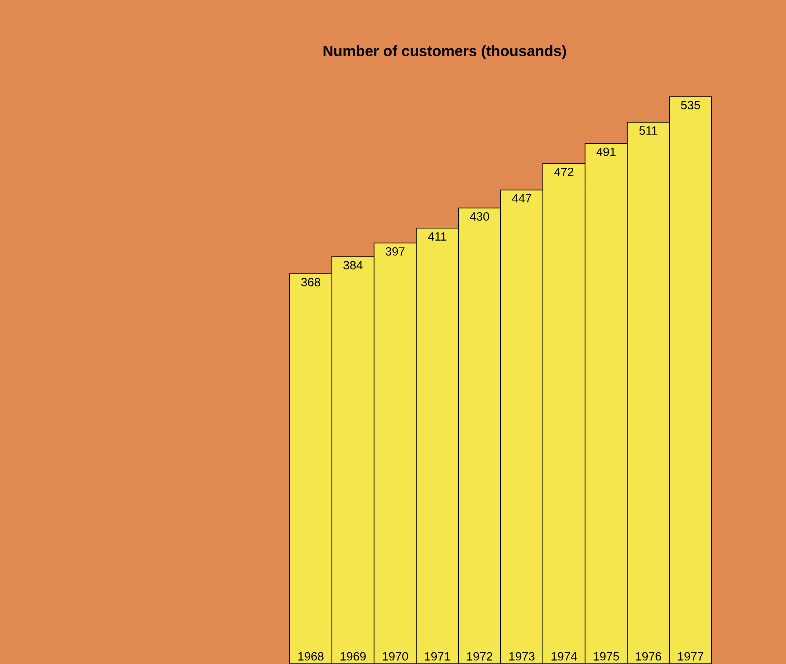 Image resolution: width=786 pixels, height=664 pixels. Describe the element at coordinates (564, 172) in the screenshot. I see `data-label: 472` at that location.